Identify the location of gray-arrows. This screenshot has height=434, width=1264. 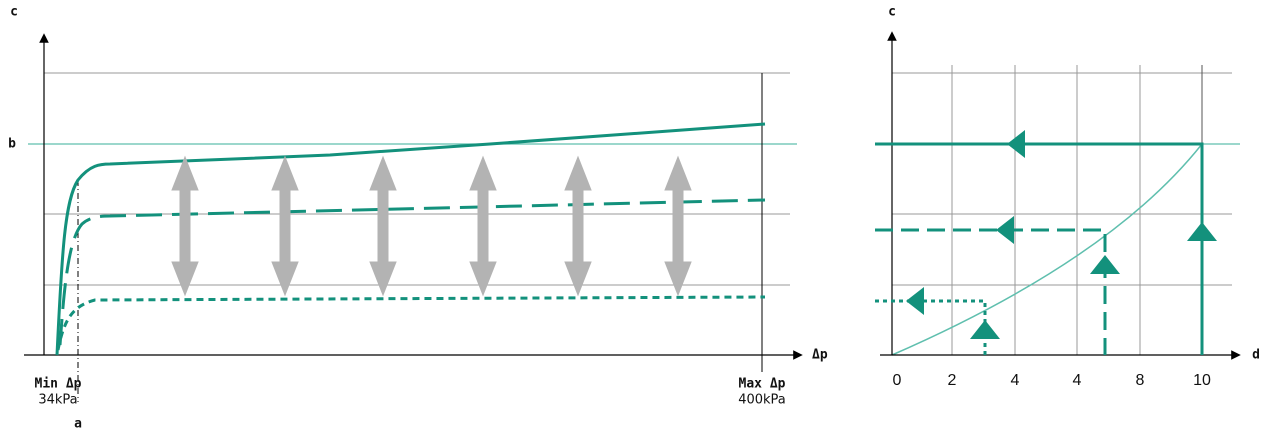
(431, 226).